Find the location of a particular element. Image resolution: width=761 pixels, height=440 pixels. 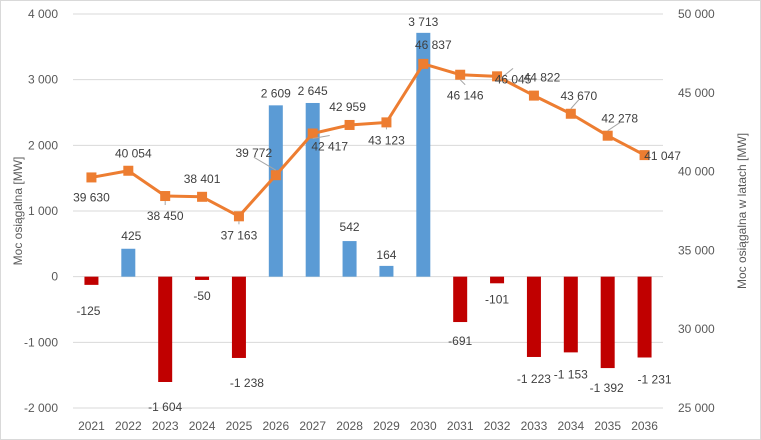

x-tick-label: 2033 is located at coordinates (534, 426).